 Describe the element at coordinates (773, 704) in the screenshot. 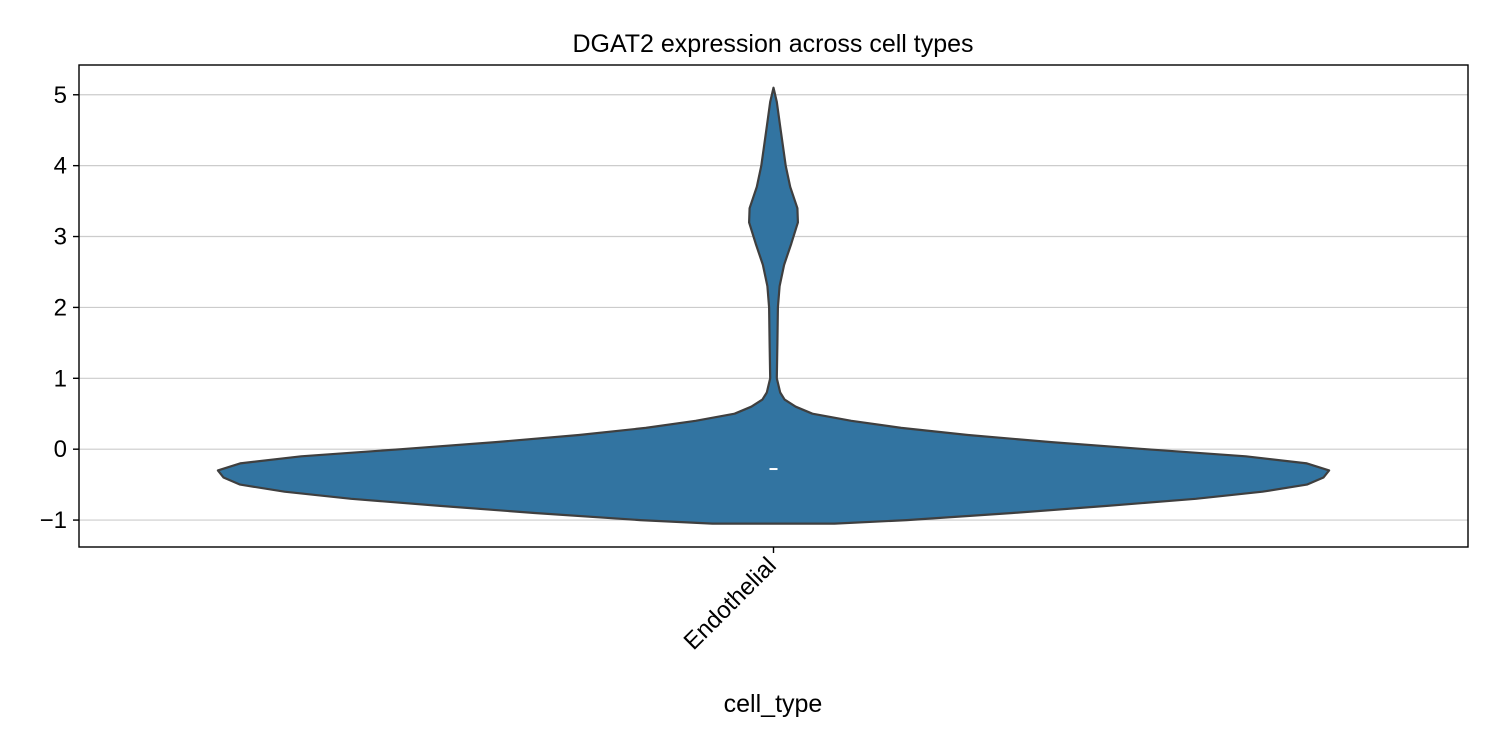

I see `x-axis-label: cell_type` at that location.